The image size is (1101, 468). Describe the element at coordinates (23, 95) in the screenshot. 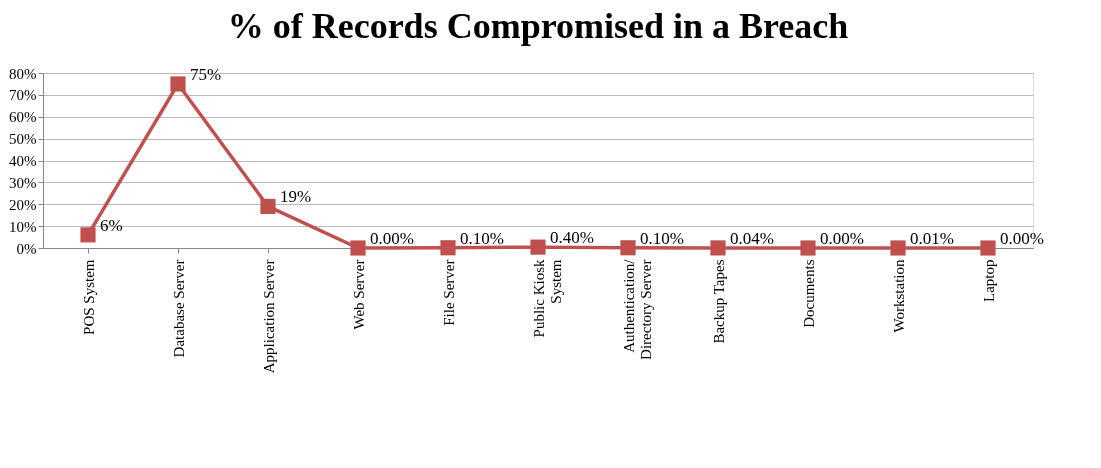

I see `y-tick-label: 70%` at that location.